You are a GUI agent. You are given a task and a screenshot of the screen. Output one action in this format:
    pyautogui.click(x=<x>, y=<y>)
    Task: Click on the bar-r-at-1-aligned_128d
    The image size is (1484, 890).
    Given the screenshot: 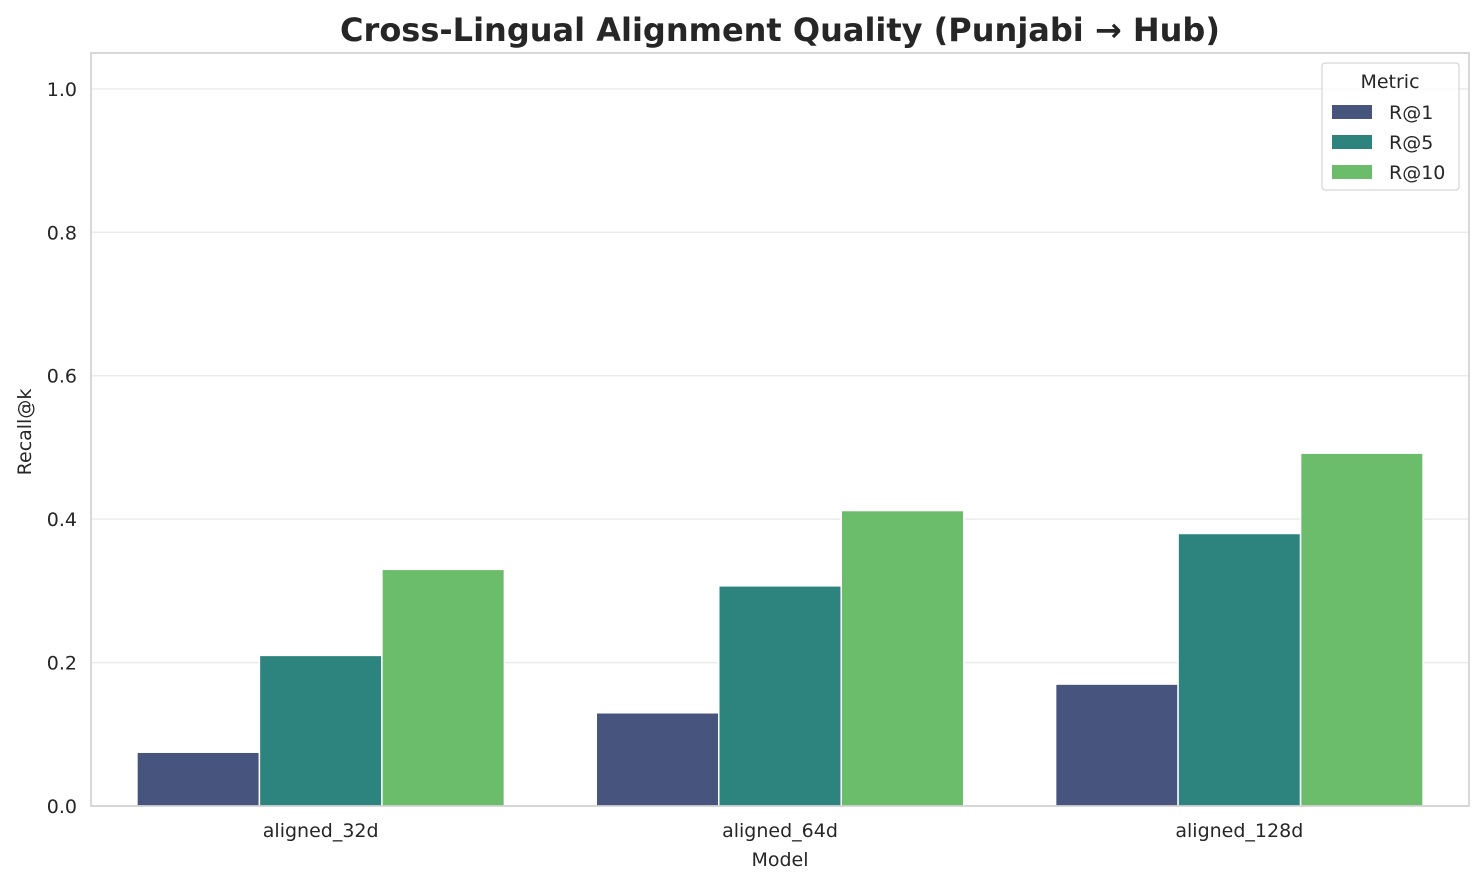 What is the action you would take?
    pyautogui.click(x=1116, y=745)
    